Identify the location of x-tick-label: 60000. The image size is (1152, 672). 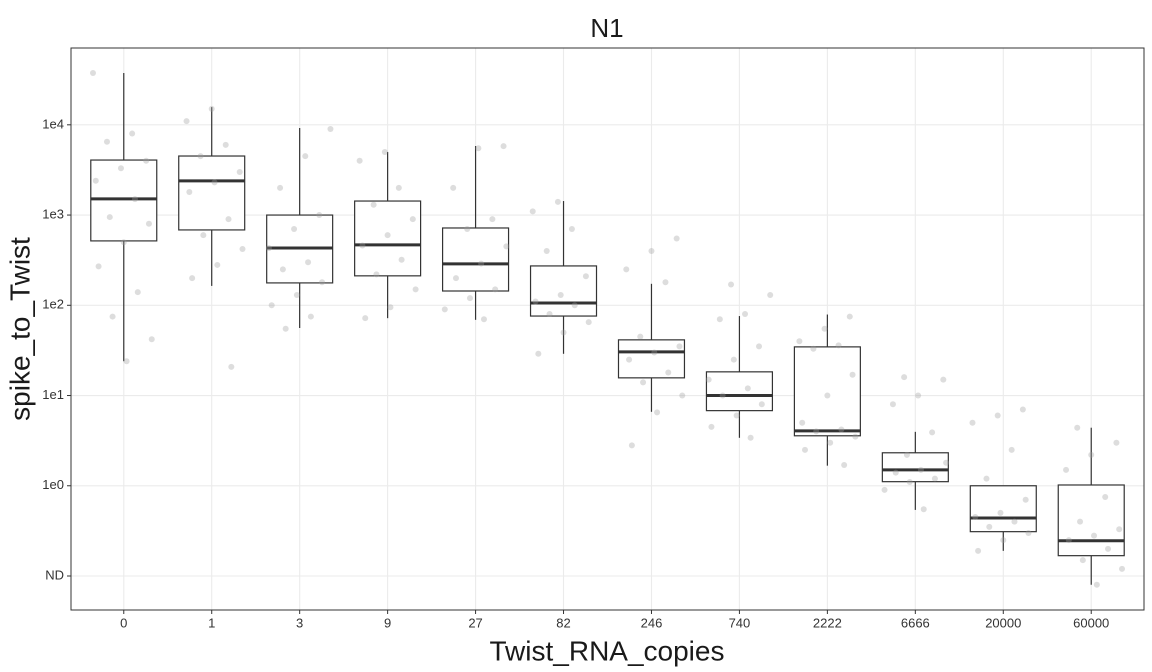
(1091, 622).